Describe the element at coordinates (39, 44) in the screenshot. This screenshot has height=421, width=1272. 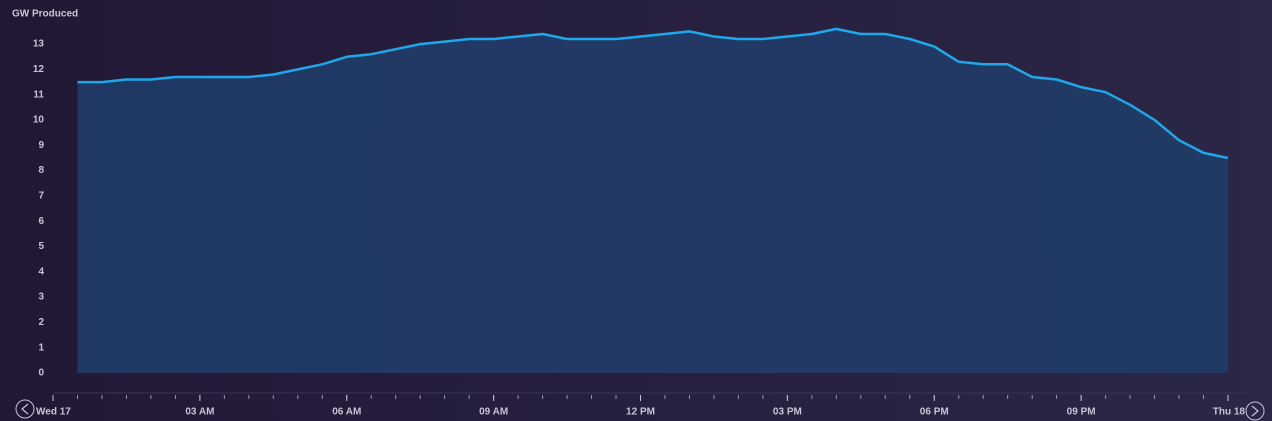
I see `y-tick-label: 13` at that location.